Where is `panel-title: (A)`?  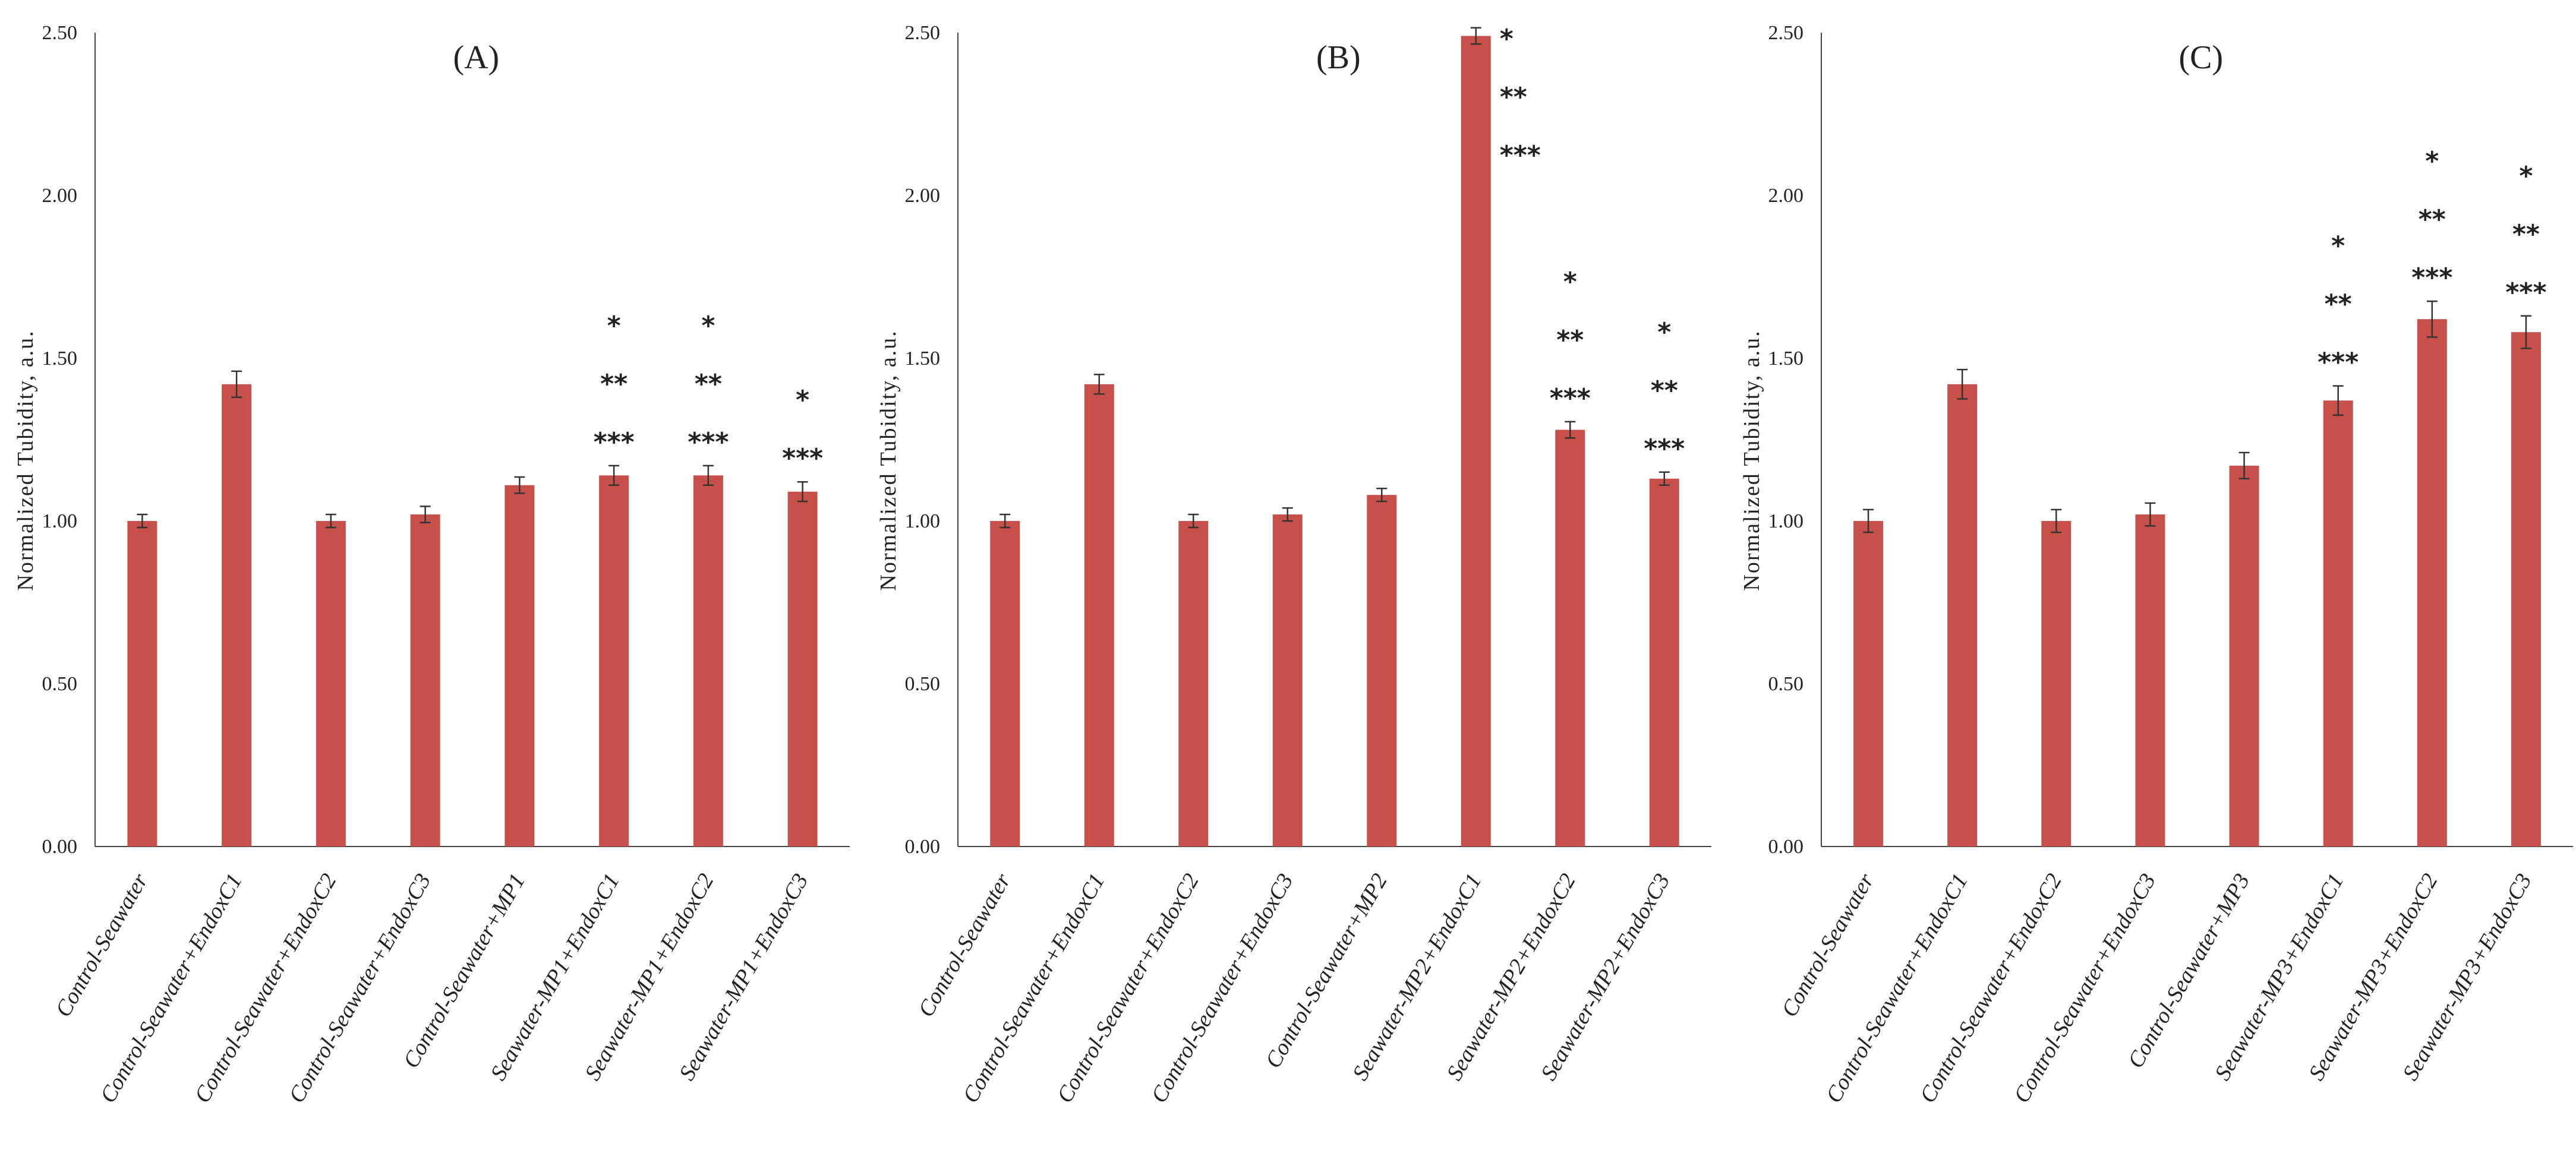
panel-title: (A) is located at coordinates (476, 57).